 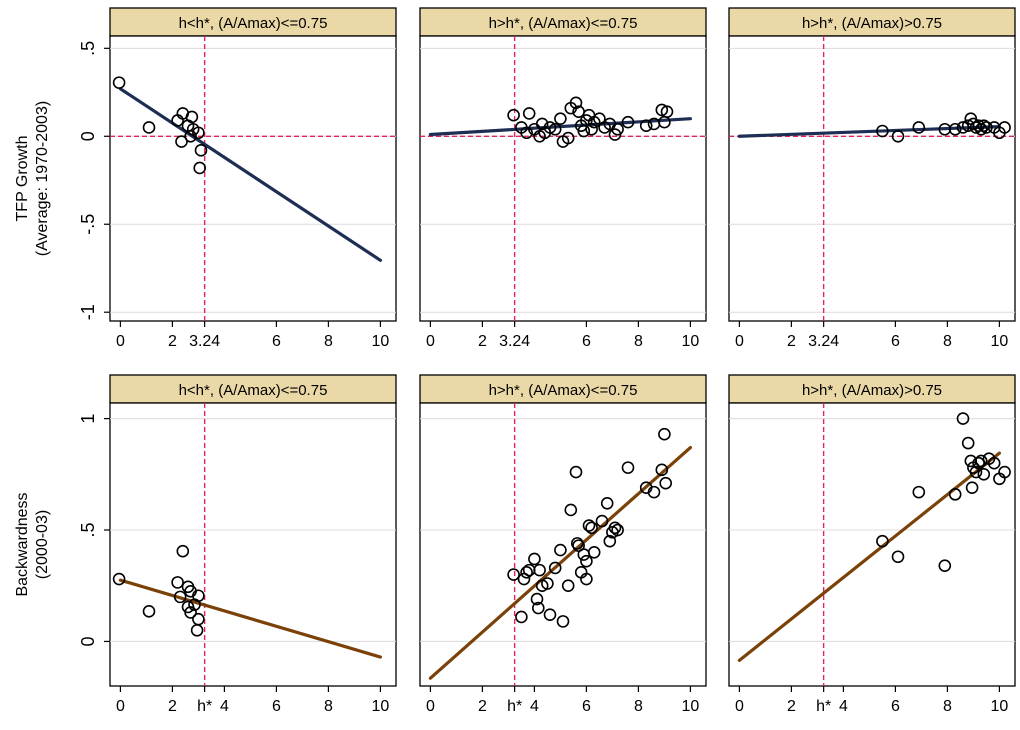 I want to click on panel-5: h>h*, (A/Amax)>0.75 0 2 h* 4 6 8 10, so click(x=872, y=544).